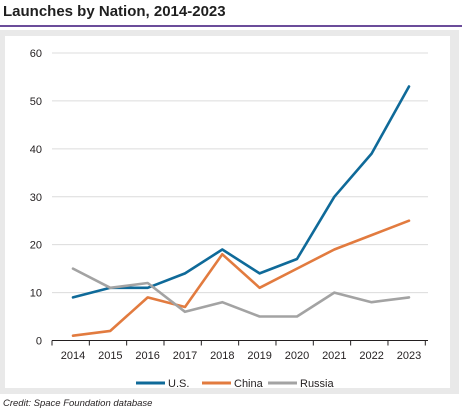 This screenshot has width=462, height=413. What do you see at coordinates (409, 356) in the screenshot?
I see `x-tick-label: 2023` at bounding box center [409, 356].